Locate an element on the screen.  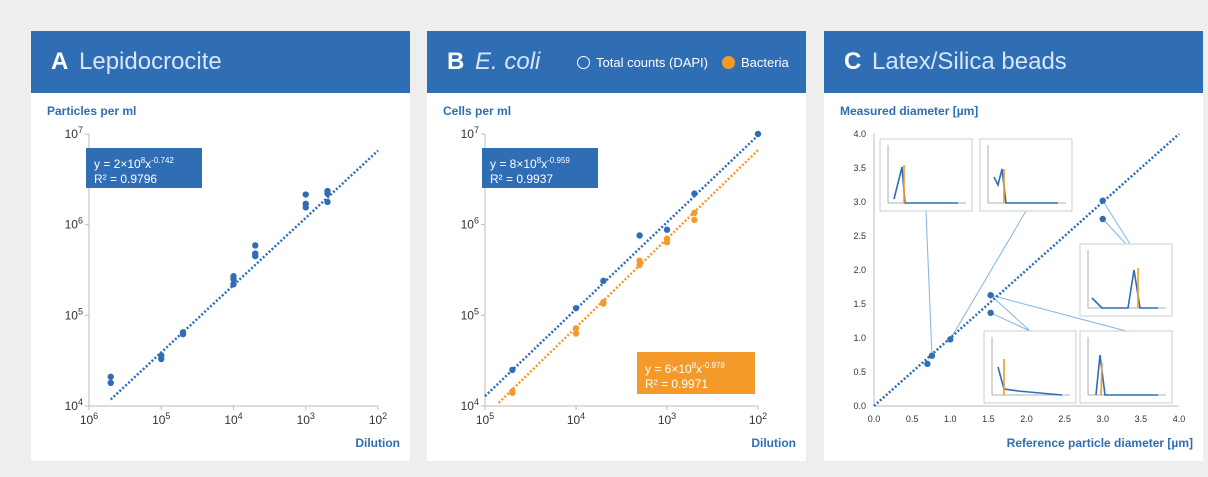
panel-b-title: E. coli is located at coordinates (508, 61).